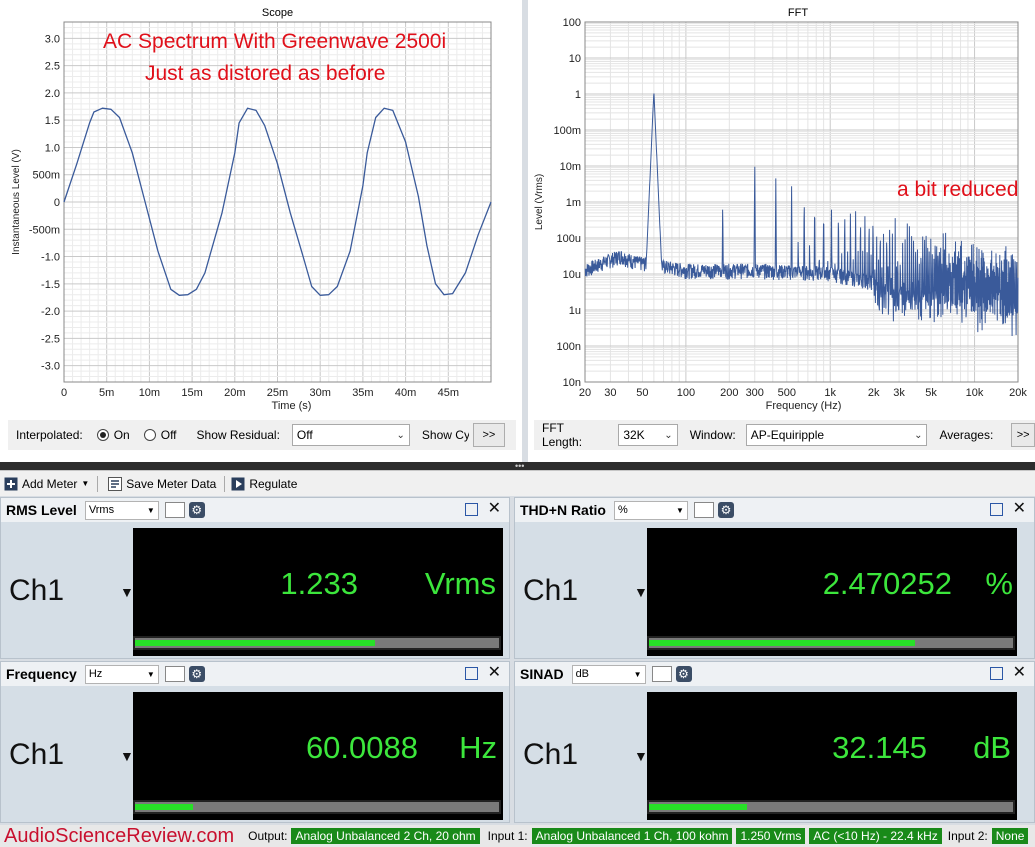 This screenshot has height=847, width=1035. I want to click on interpolated-on-radio, so click(102, 435).